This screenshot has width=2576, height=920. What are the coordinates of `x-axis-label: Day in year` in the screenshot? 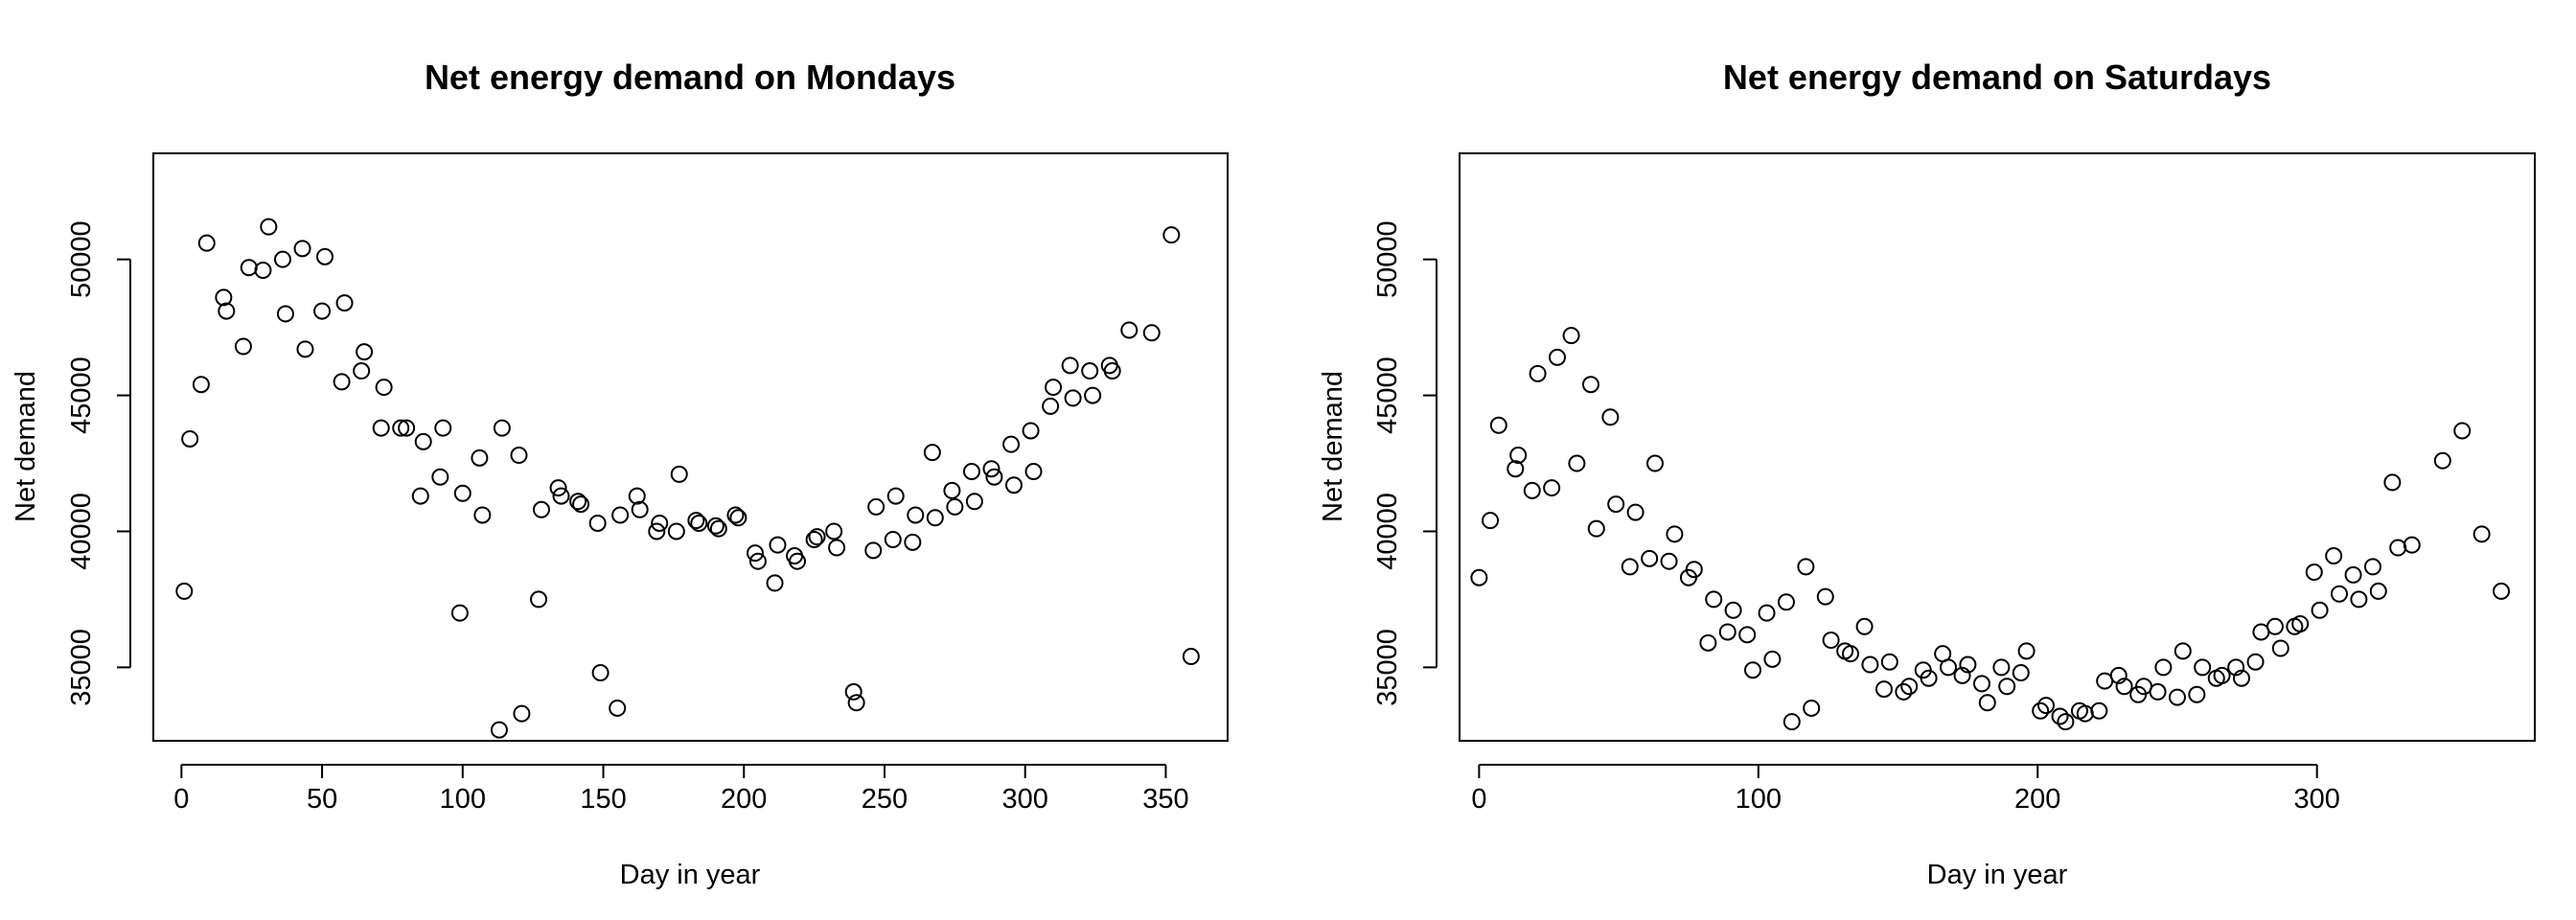 It's located at (1997, 875).